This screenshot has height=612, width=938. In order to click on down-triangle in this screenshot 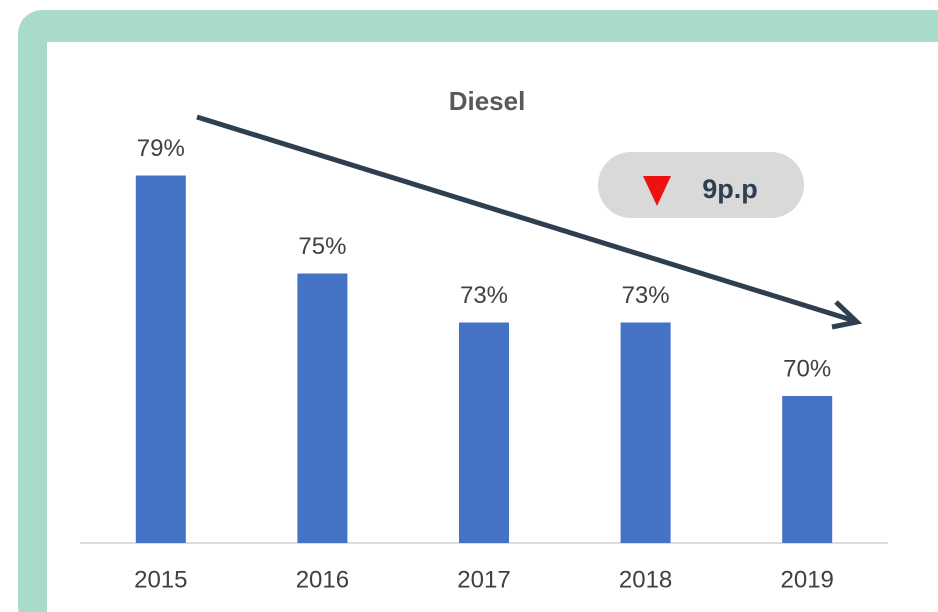, I will do `click(657, 191)`.